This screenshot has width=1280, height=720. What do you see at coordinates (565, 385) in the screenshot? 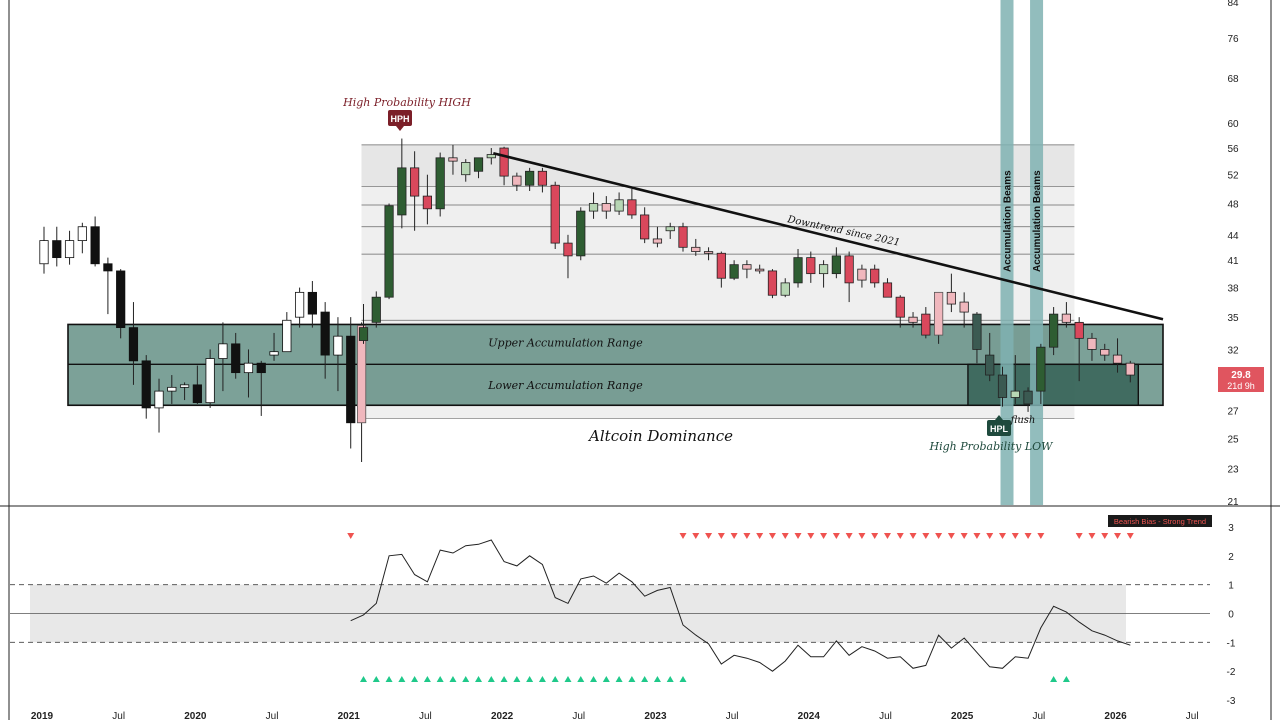
I see `lower-accumulation-range-label: Lower Accumulation Range` at bounding box center [565, 385].